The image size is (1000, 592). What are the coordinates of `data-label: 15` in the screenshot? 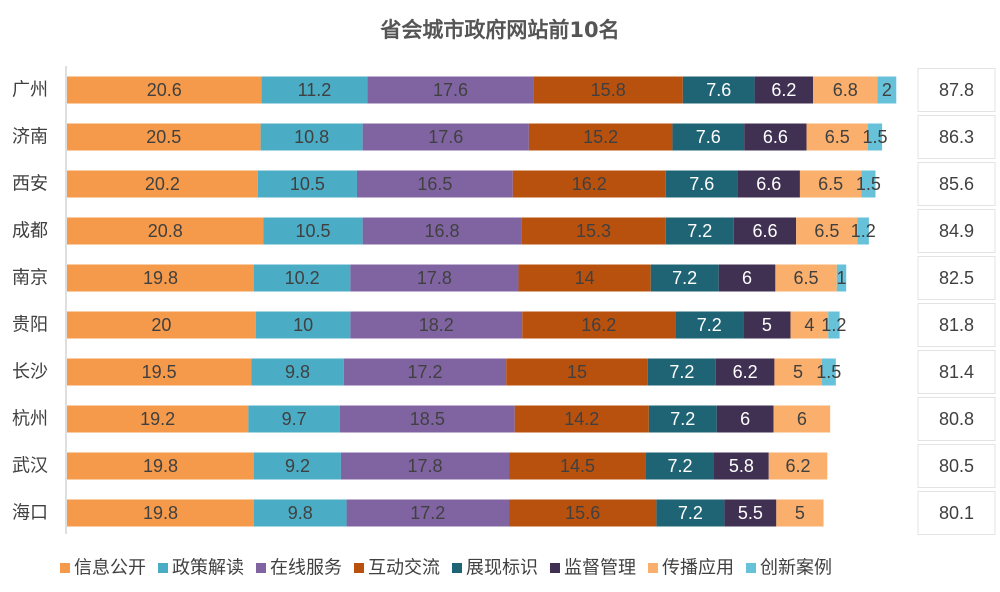 It's located at (577, 372).